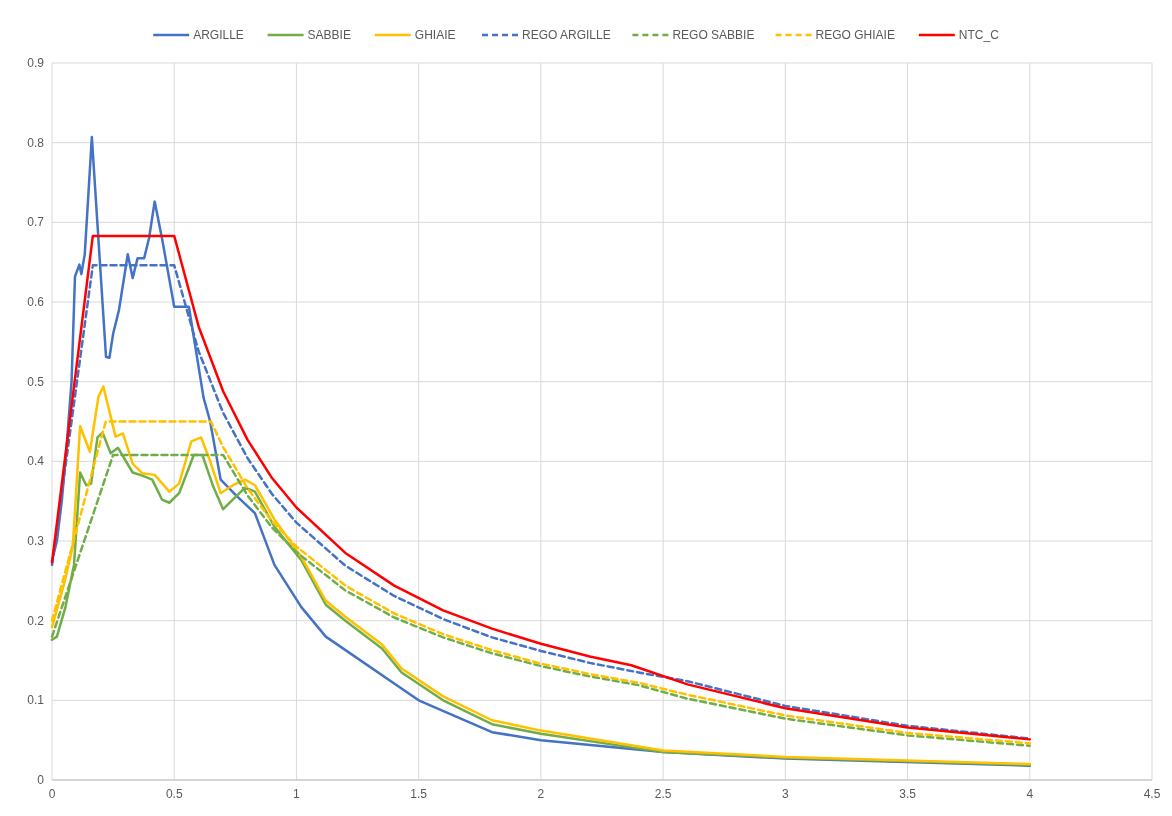 Image resolution: width=1172 pixels, height=816 pixels. I want to click on y-tick-label: 0.6, so click(36, 302).